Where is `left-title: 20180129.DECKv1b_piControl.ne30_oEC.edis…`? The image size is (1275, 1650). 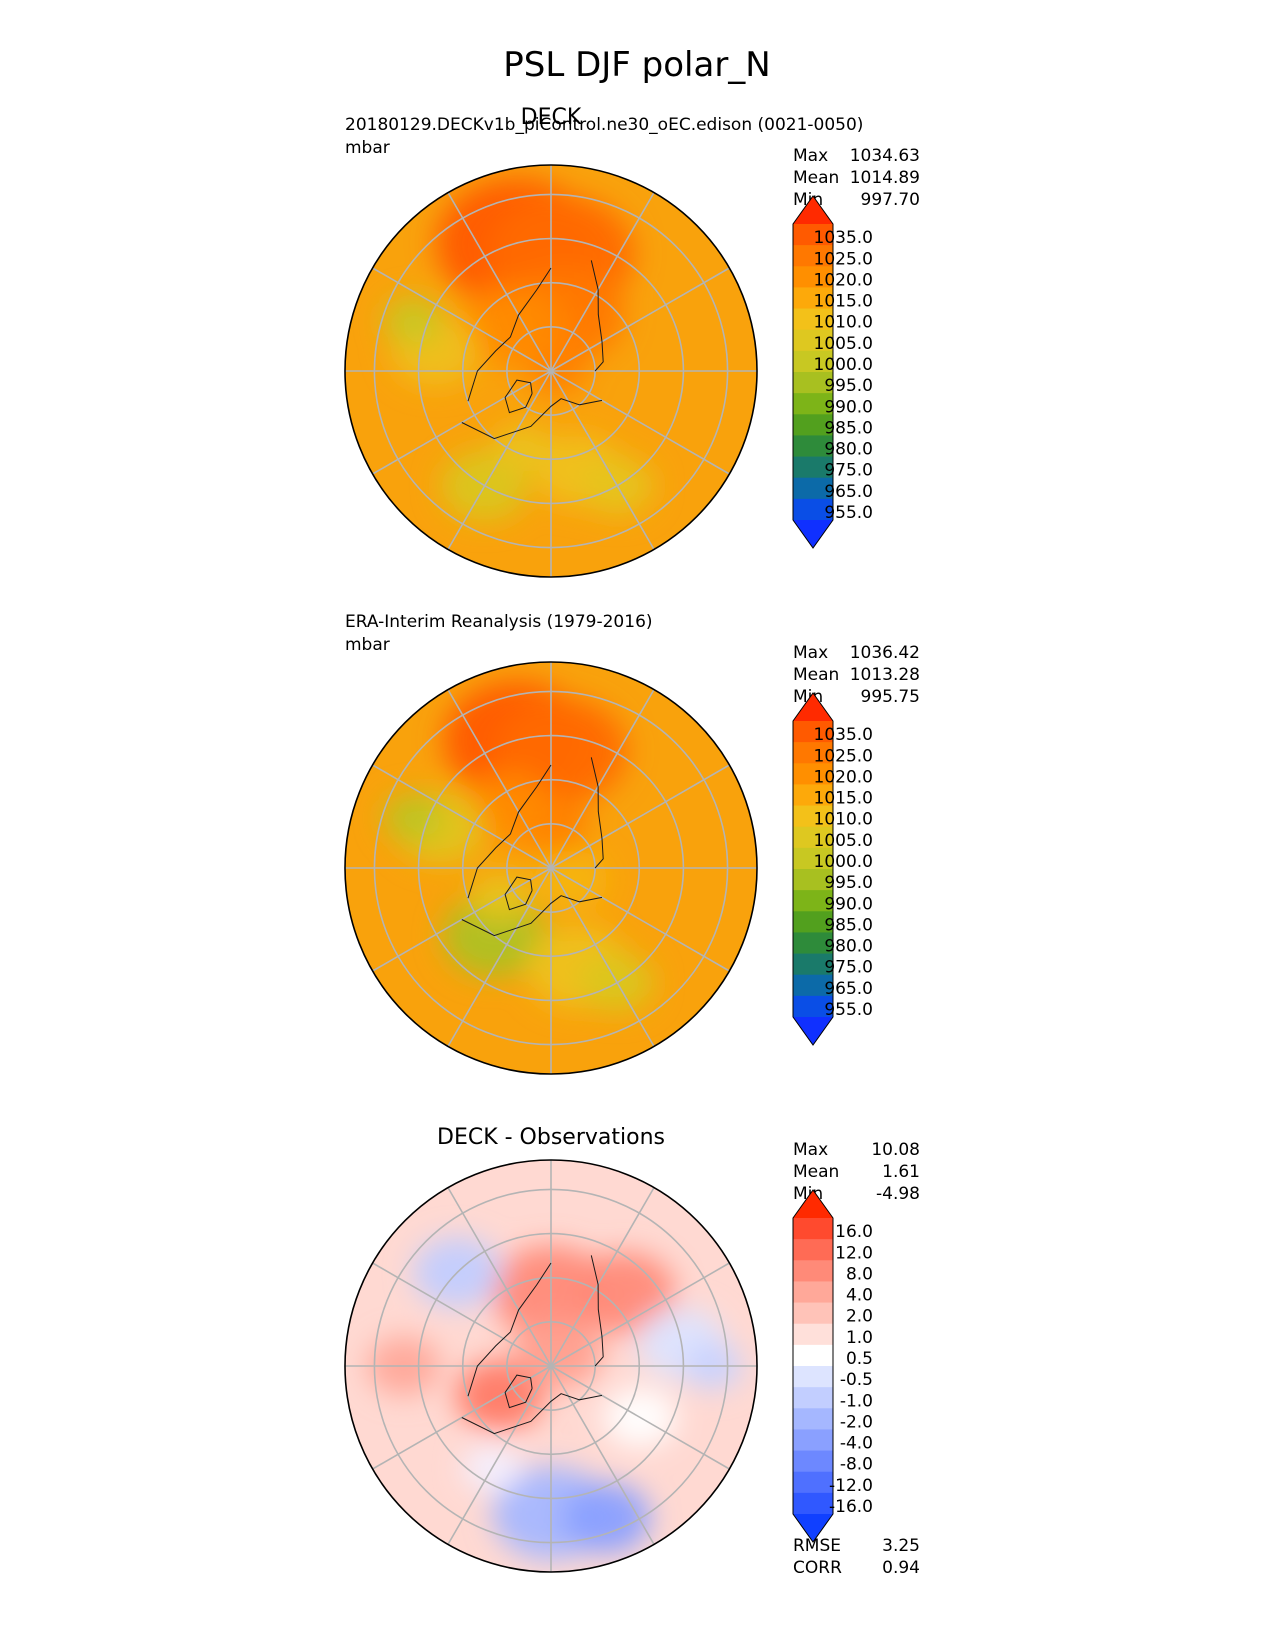
left-title: 20180129.DECKv1b_piControl.ne30_oEC.edis… is located at coordinates (604, 125).